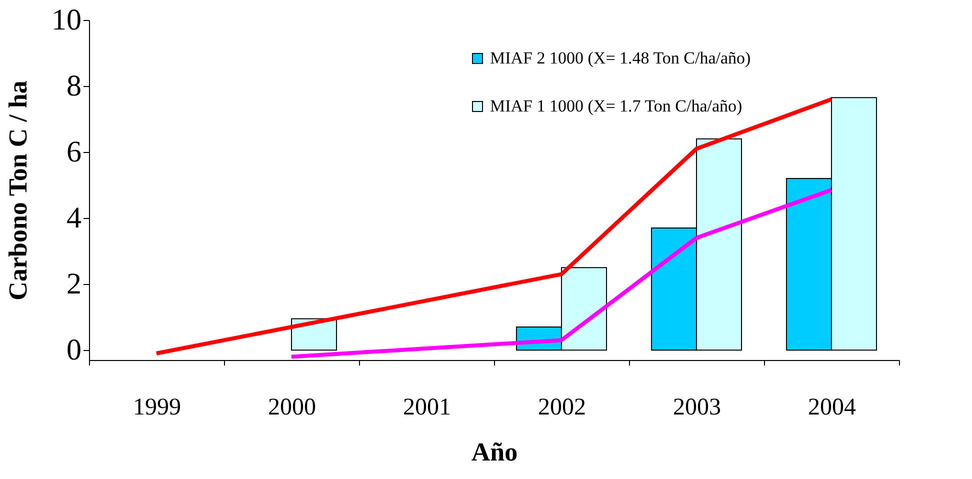  Describe the element at coordinates (74, 284) in the screenshot. I see `y-tick-label: 2` at that location.